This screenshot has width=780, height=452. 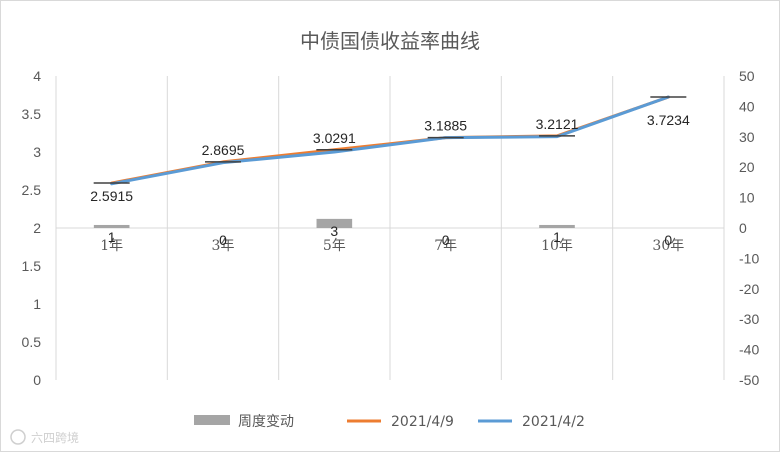 What do you see at coordinates (389, 422) in the screenshot?
I see `legend: 周度变动 2021/4/9 2021/4/2` at bounding box center [389, 422].